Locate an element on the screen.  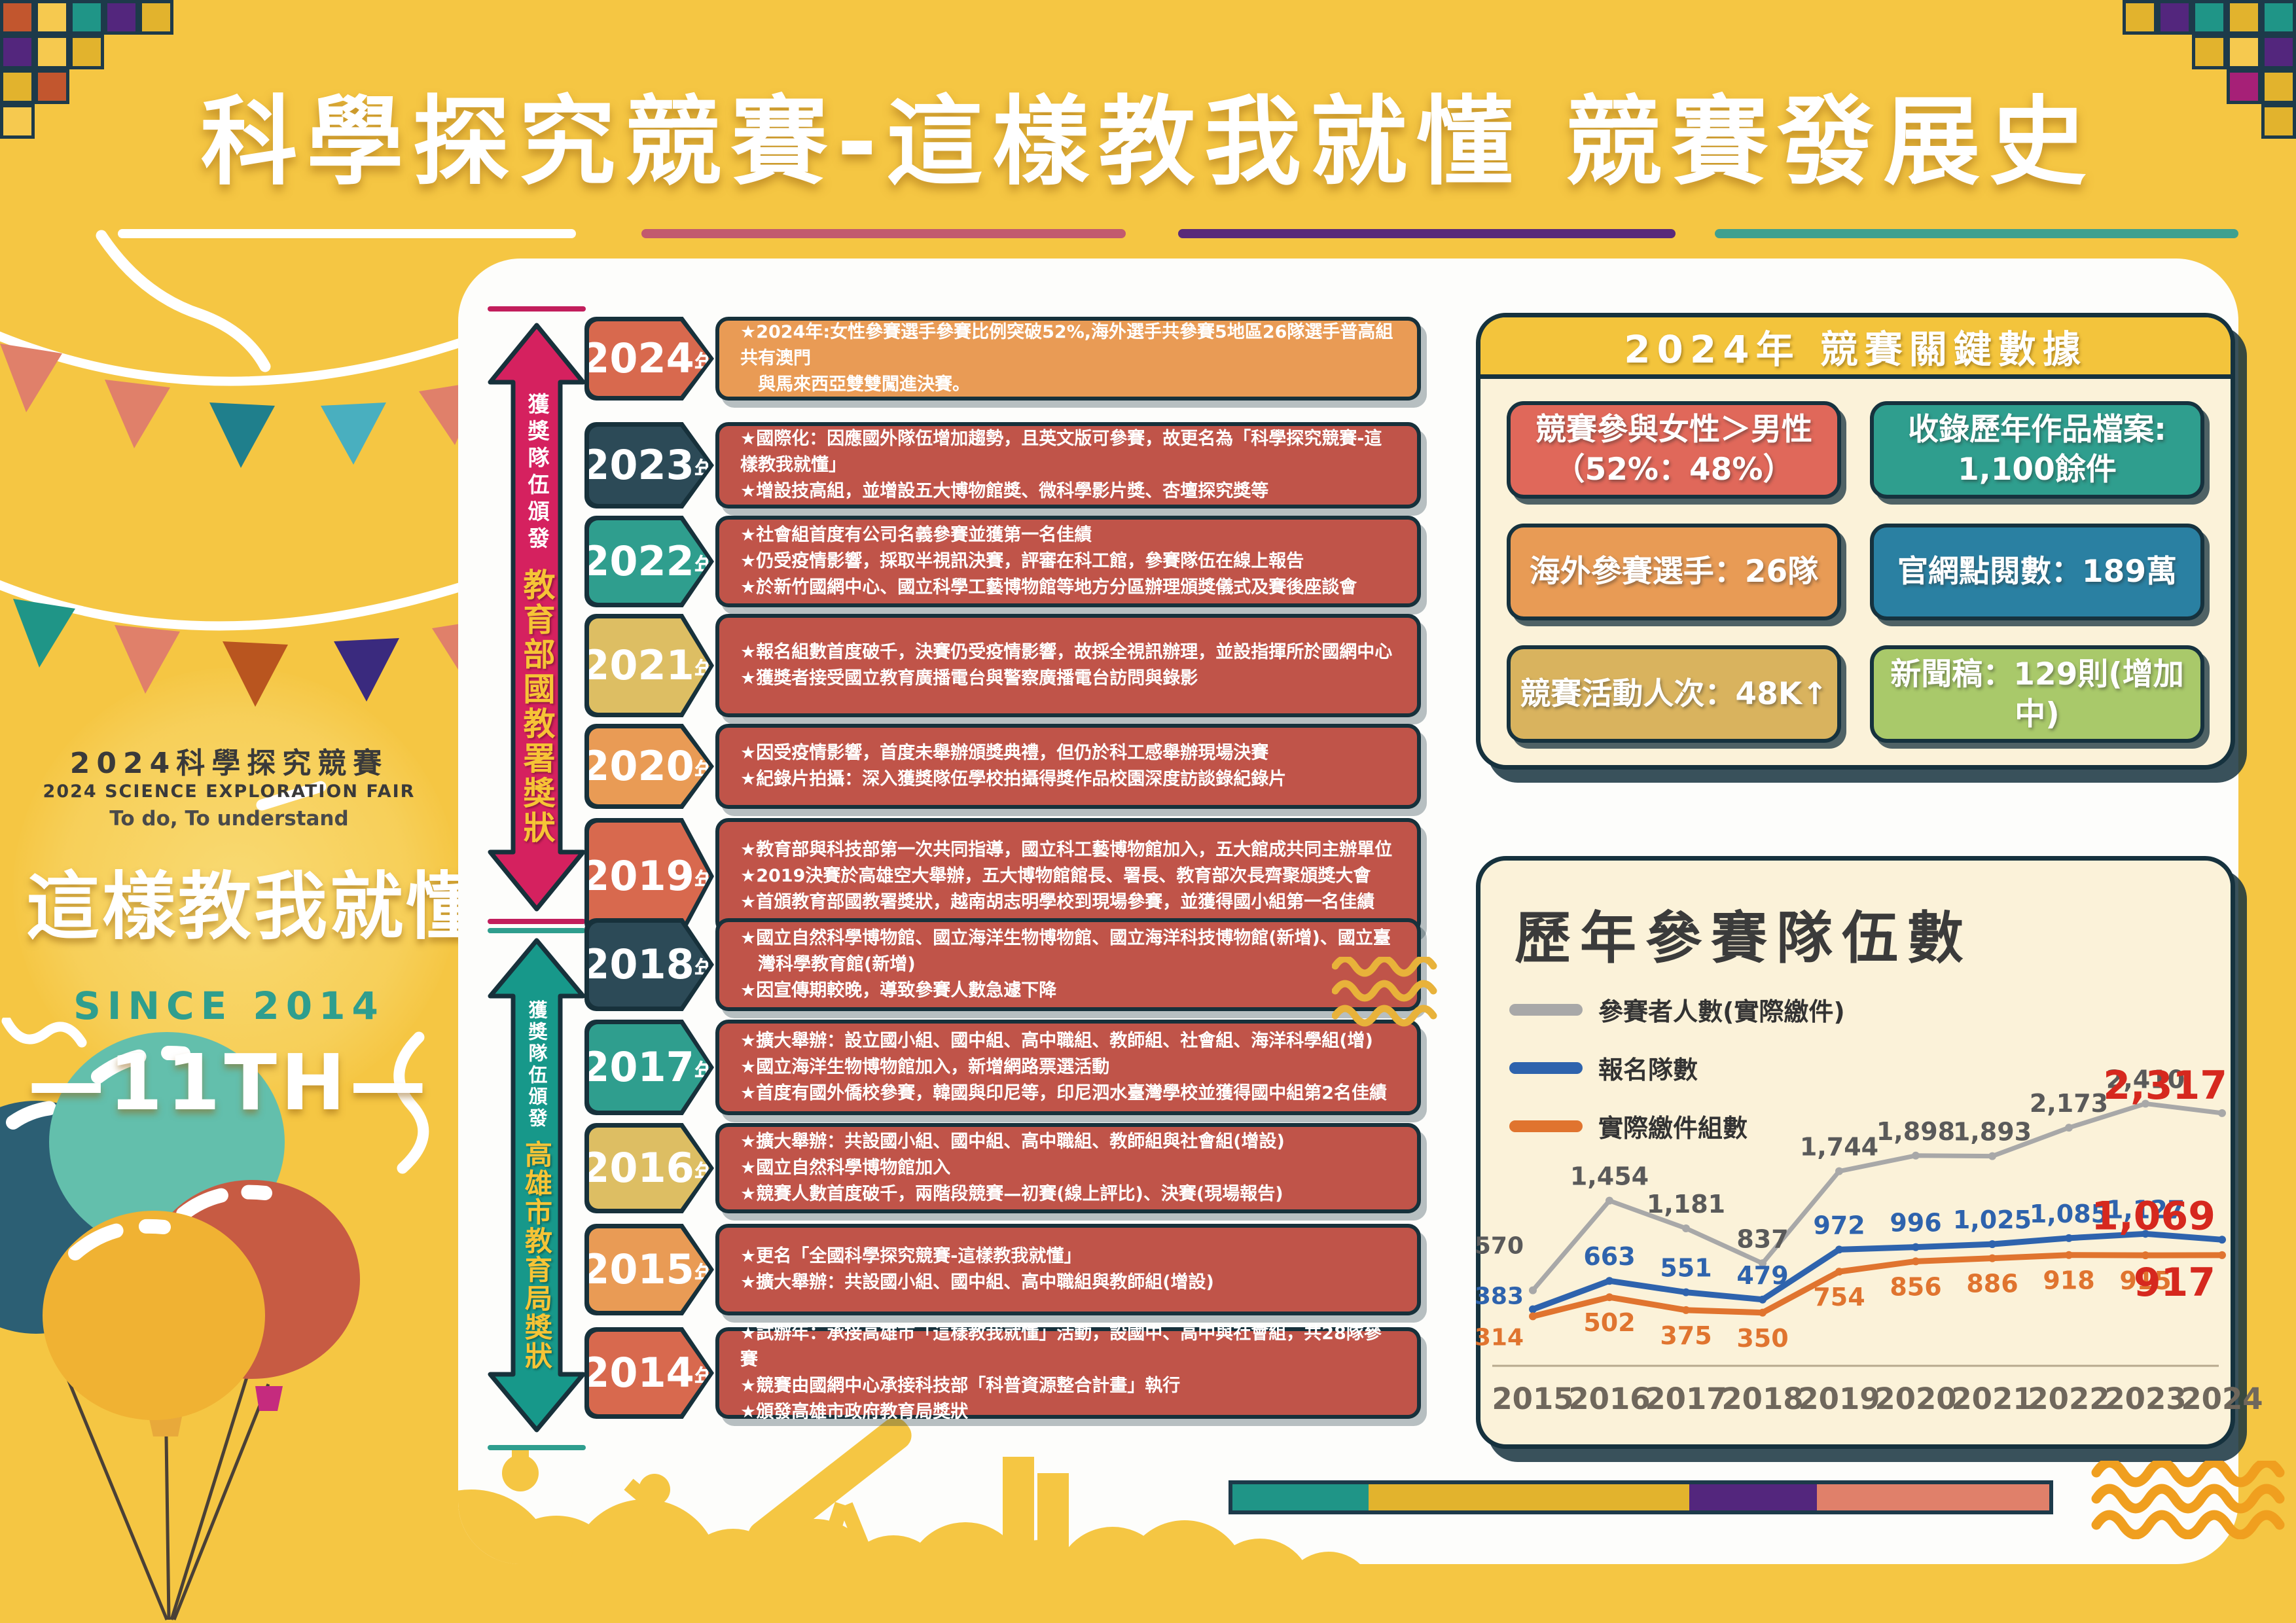
axis-top-large-label: 教育部國教署獎狀 is located at coordinates (537, 707).